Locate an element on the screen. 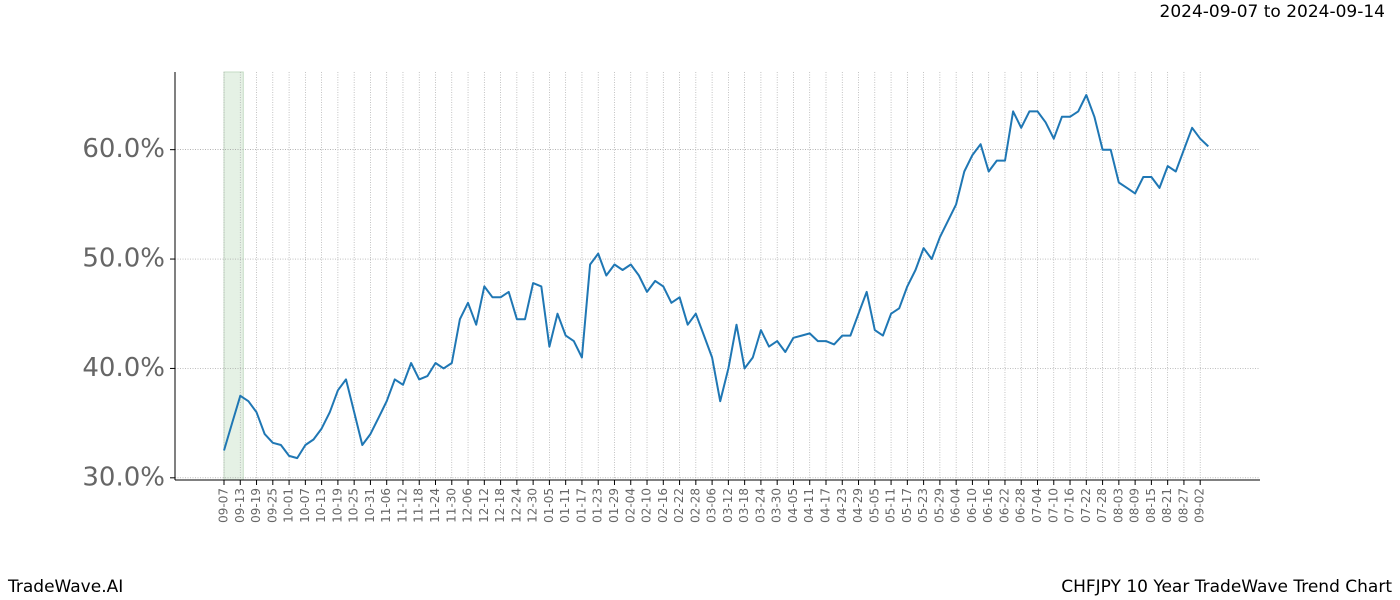  x-tick-label: 12-12 is located at coordinates (484, 505).